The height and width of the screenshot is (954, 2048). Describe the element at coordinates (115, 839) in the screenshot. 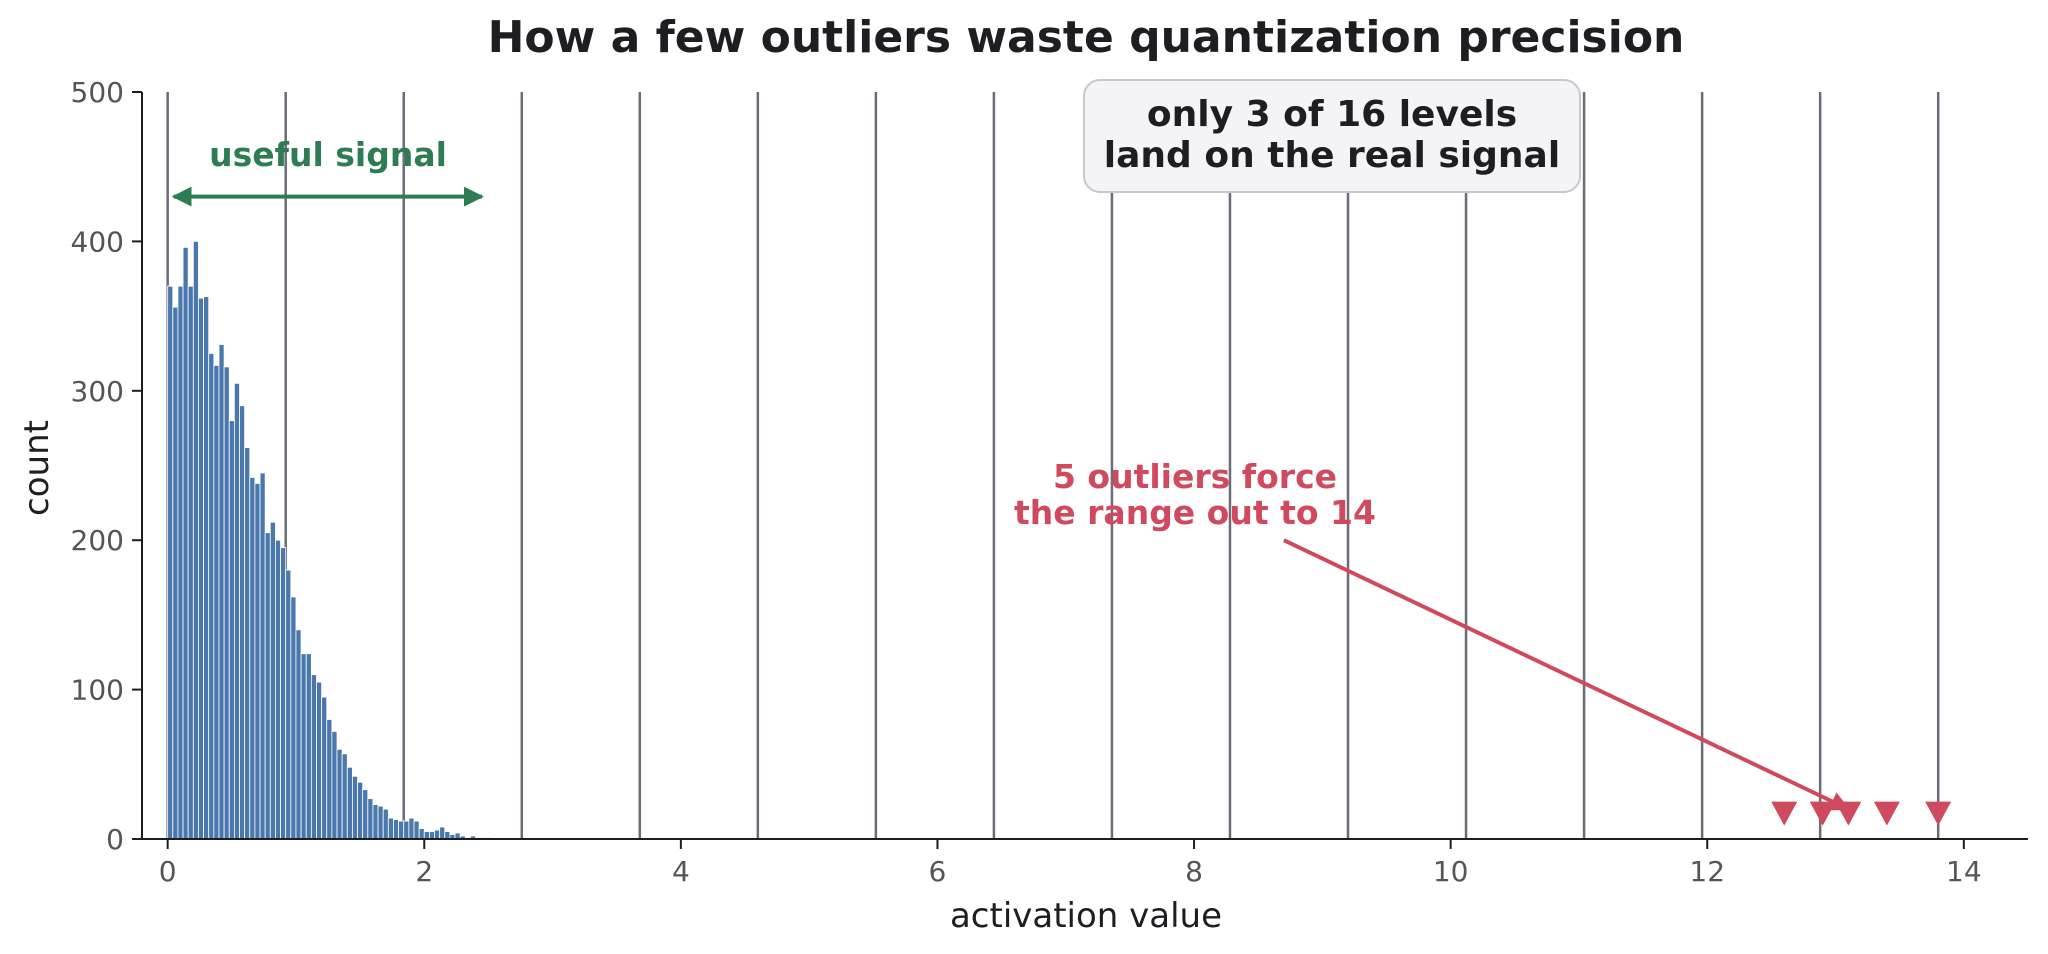

I see `y-tick-label: 0` at that location.